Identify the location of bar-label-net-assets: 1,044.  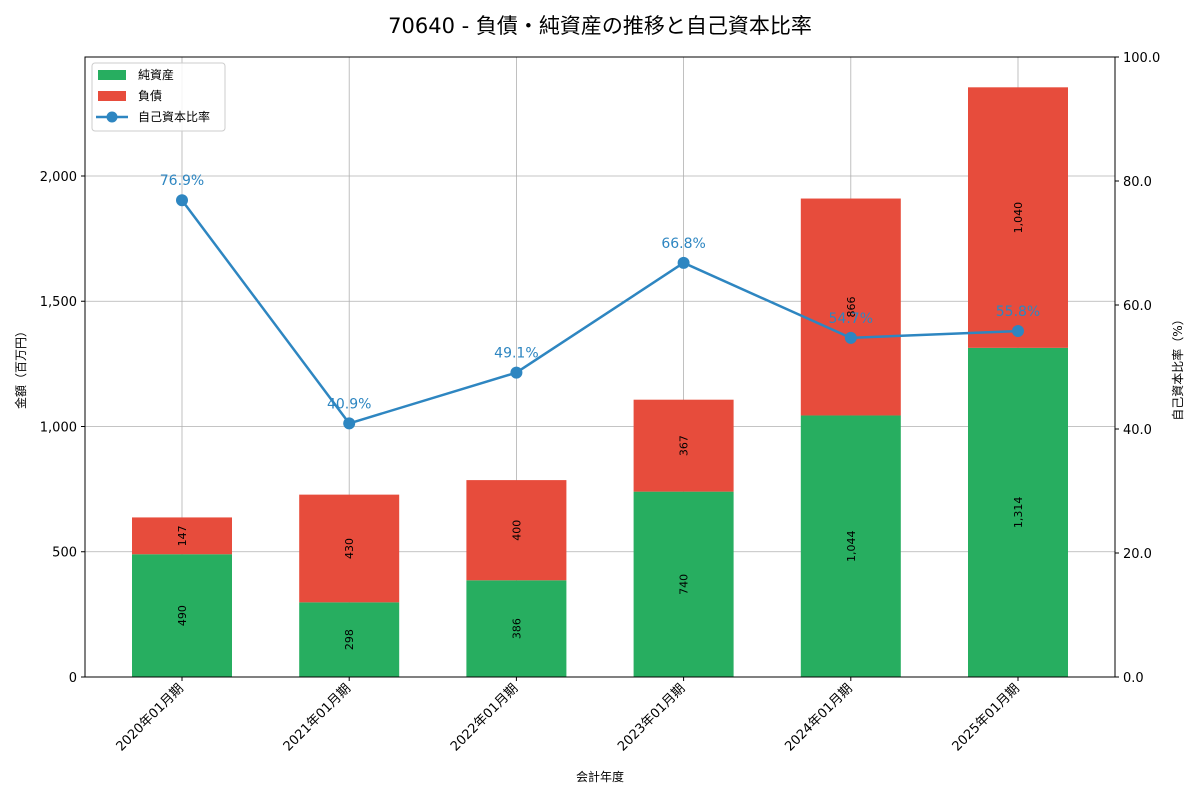
(851, 546).